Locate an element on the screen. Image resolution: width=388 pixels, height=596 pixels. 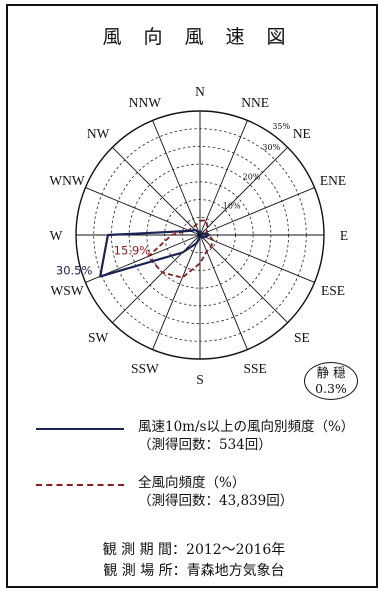
annotation-all-wind-max: 15.9% is located at coordinates (132, 251).